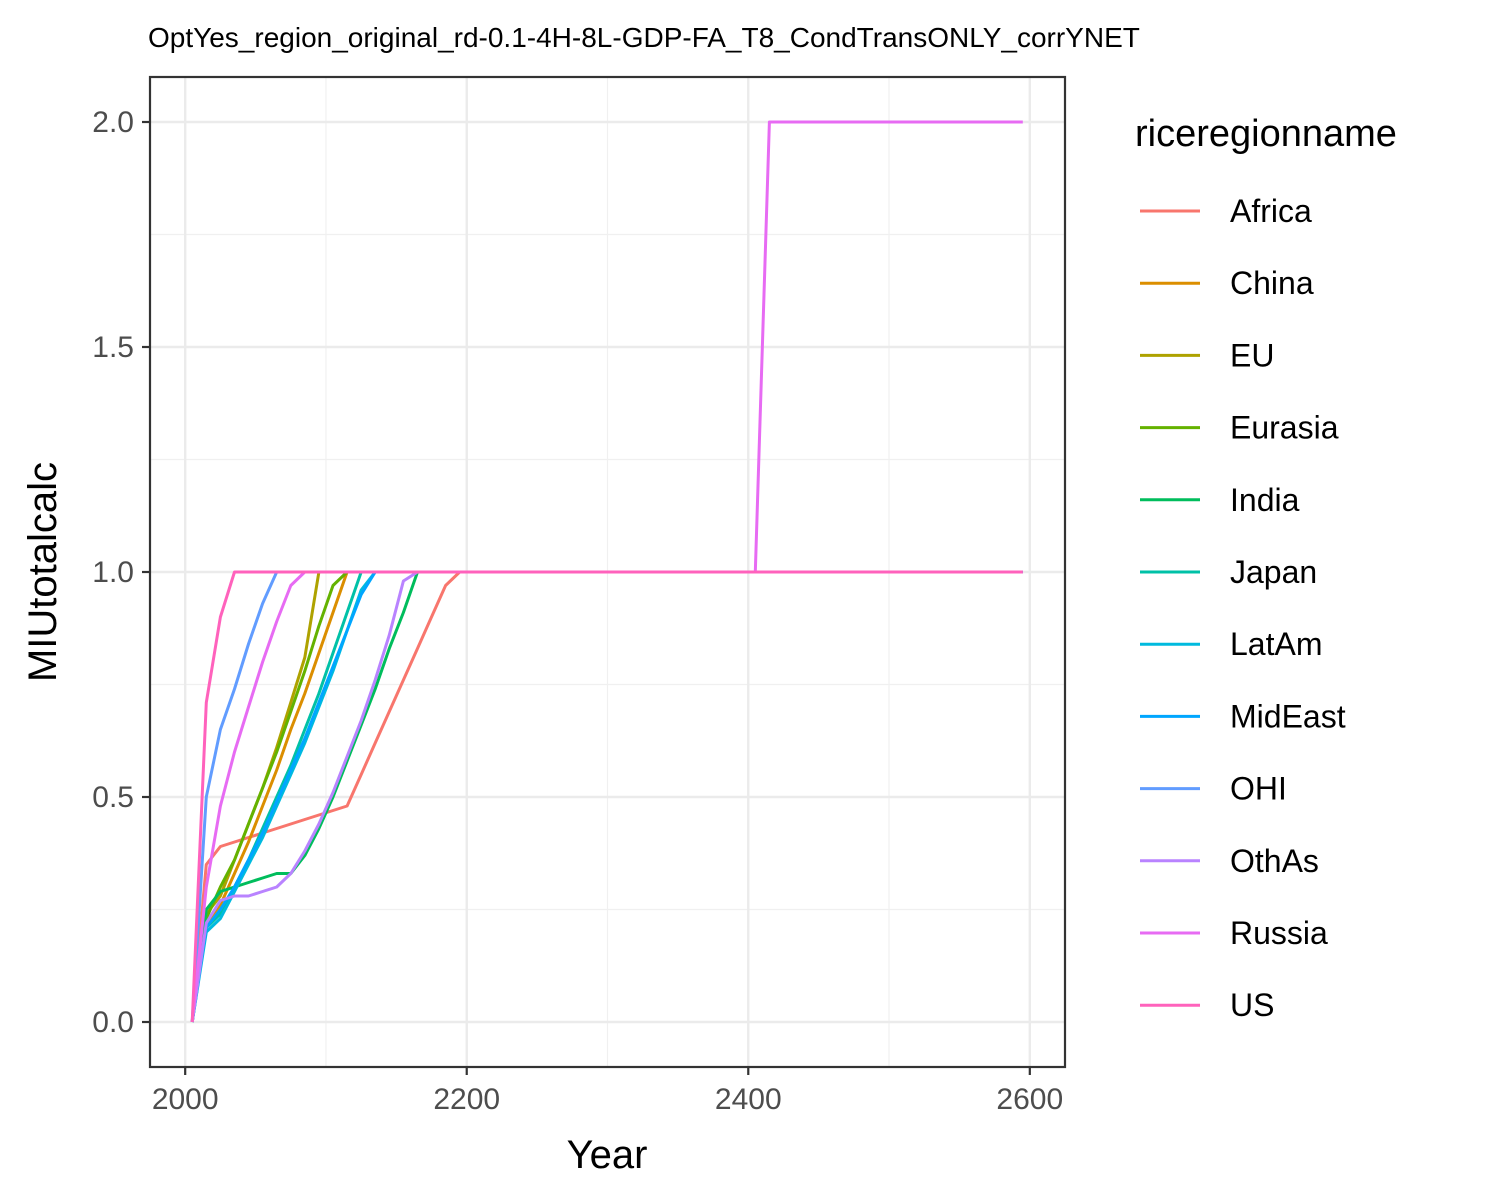 This screenshot has width=1500, height=1200. Describe the element at coordinates (43, 572) in the screenshot. I see `y-axis-title: MIUtotalcalc` at that location.